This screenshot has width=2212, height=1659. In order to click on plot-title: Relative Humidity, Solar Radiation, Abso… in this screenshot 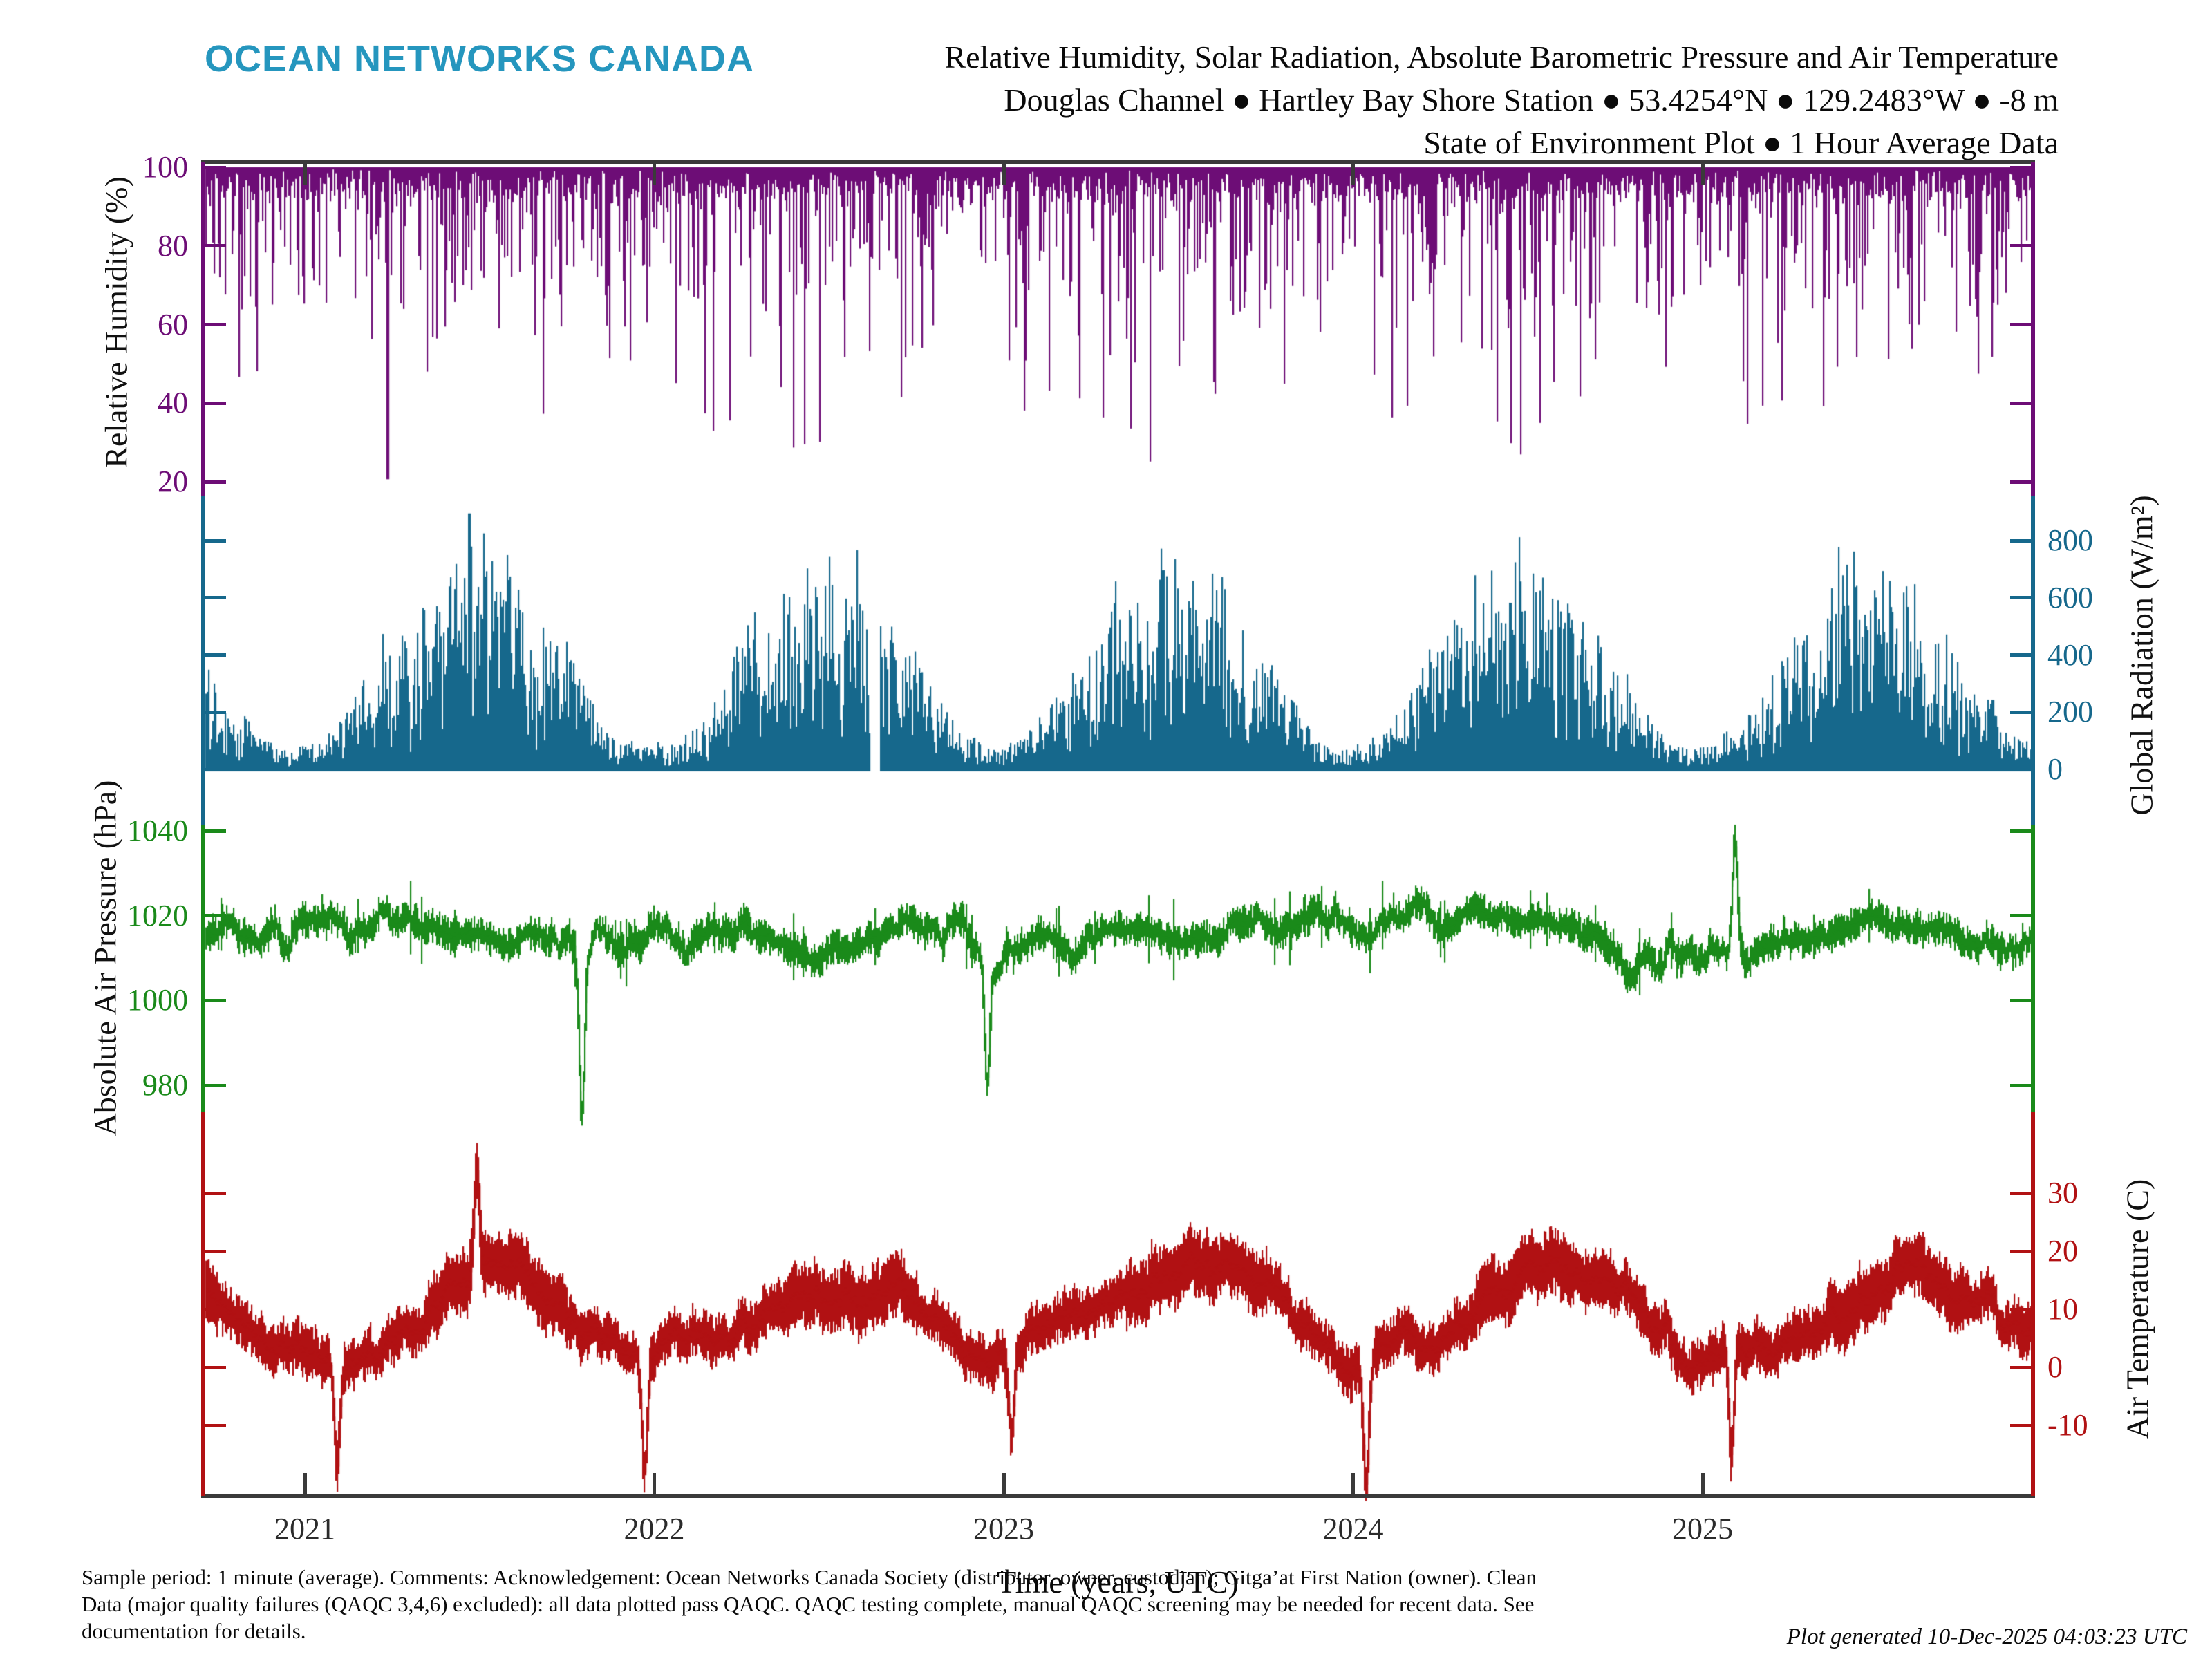, I will do `click(1502, 100)`.